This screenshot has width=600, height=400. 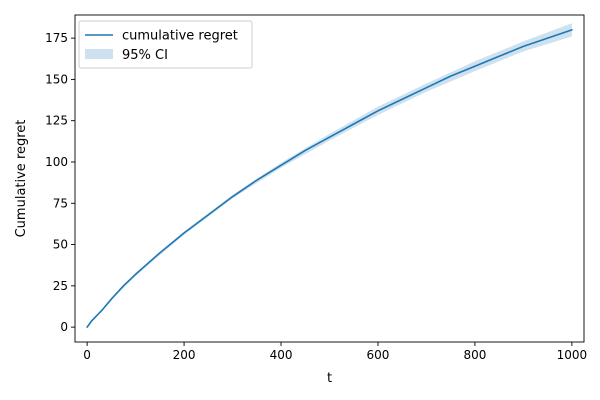 I want to click on x-tick-label: 1000, so click(x=572, y=355).